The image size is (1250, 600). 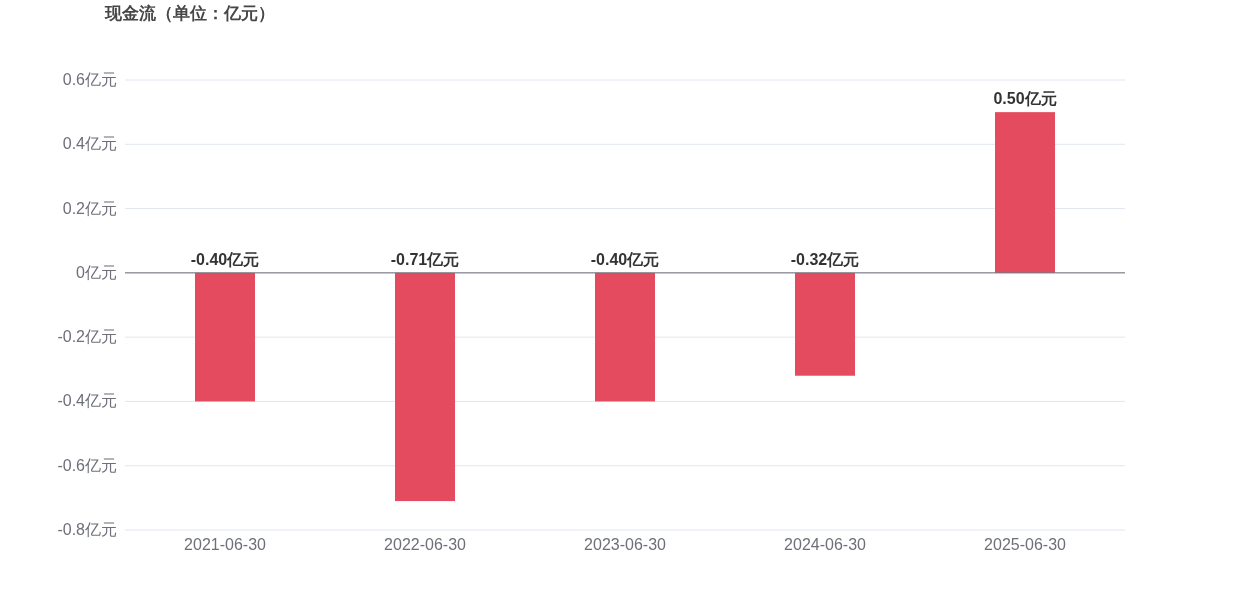 What do you see at coordinates (625, 544) in the screenshot?
I see `x-tick-label: 2023-06-30` at bounding box center [625, 544].